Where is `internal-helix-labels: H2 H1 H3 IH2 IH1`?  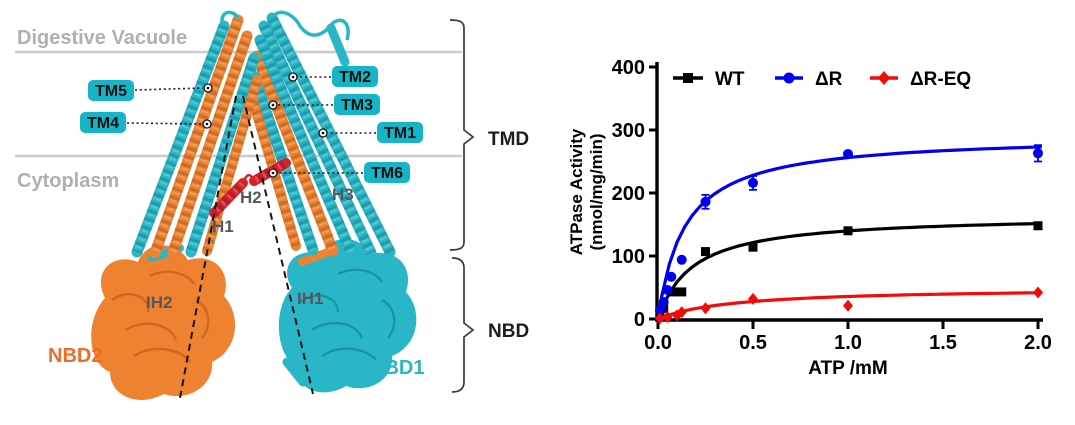 internal-helix-labels: H2 H1 H3 IH2 IH1 is located at coordinates (250, 248).